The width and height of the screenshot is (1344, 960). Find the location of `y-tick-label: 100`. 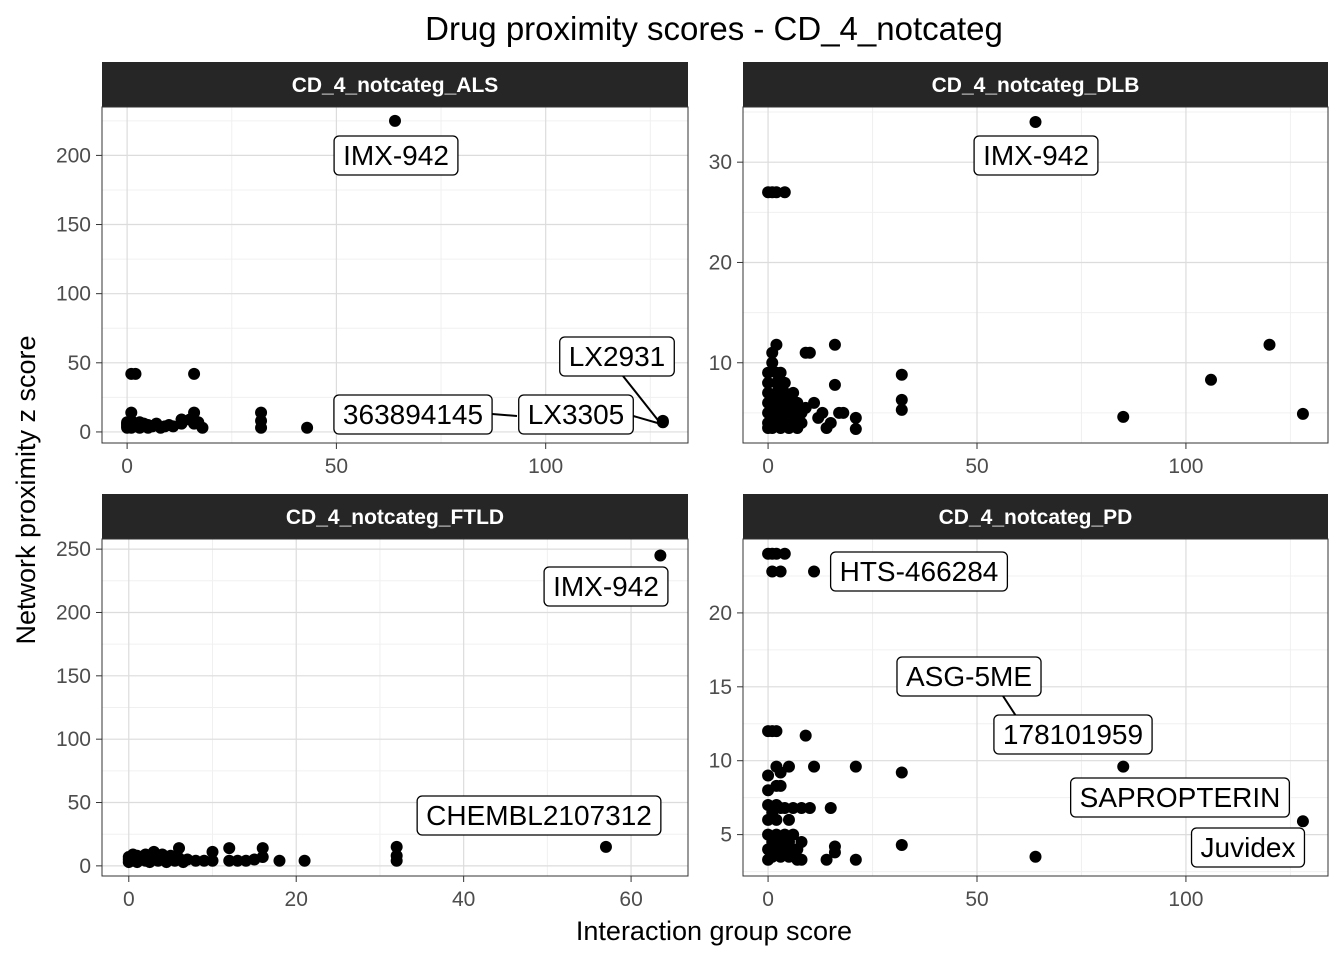

y-tick-label: 100 is located at coordinates (73, 294).